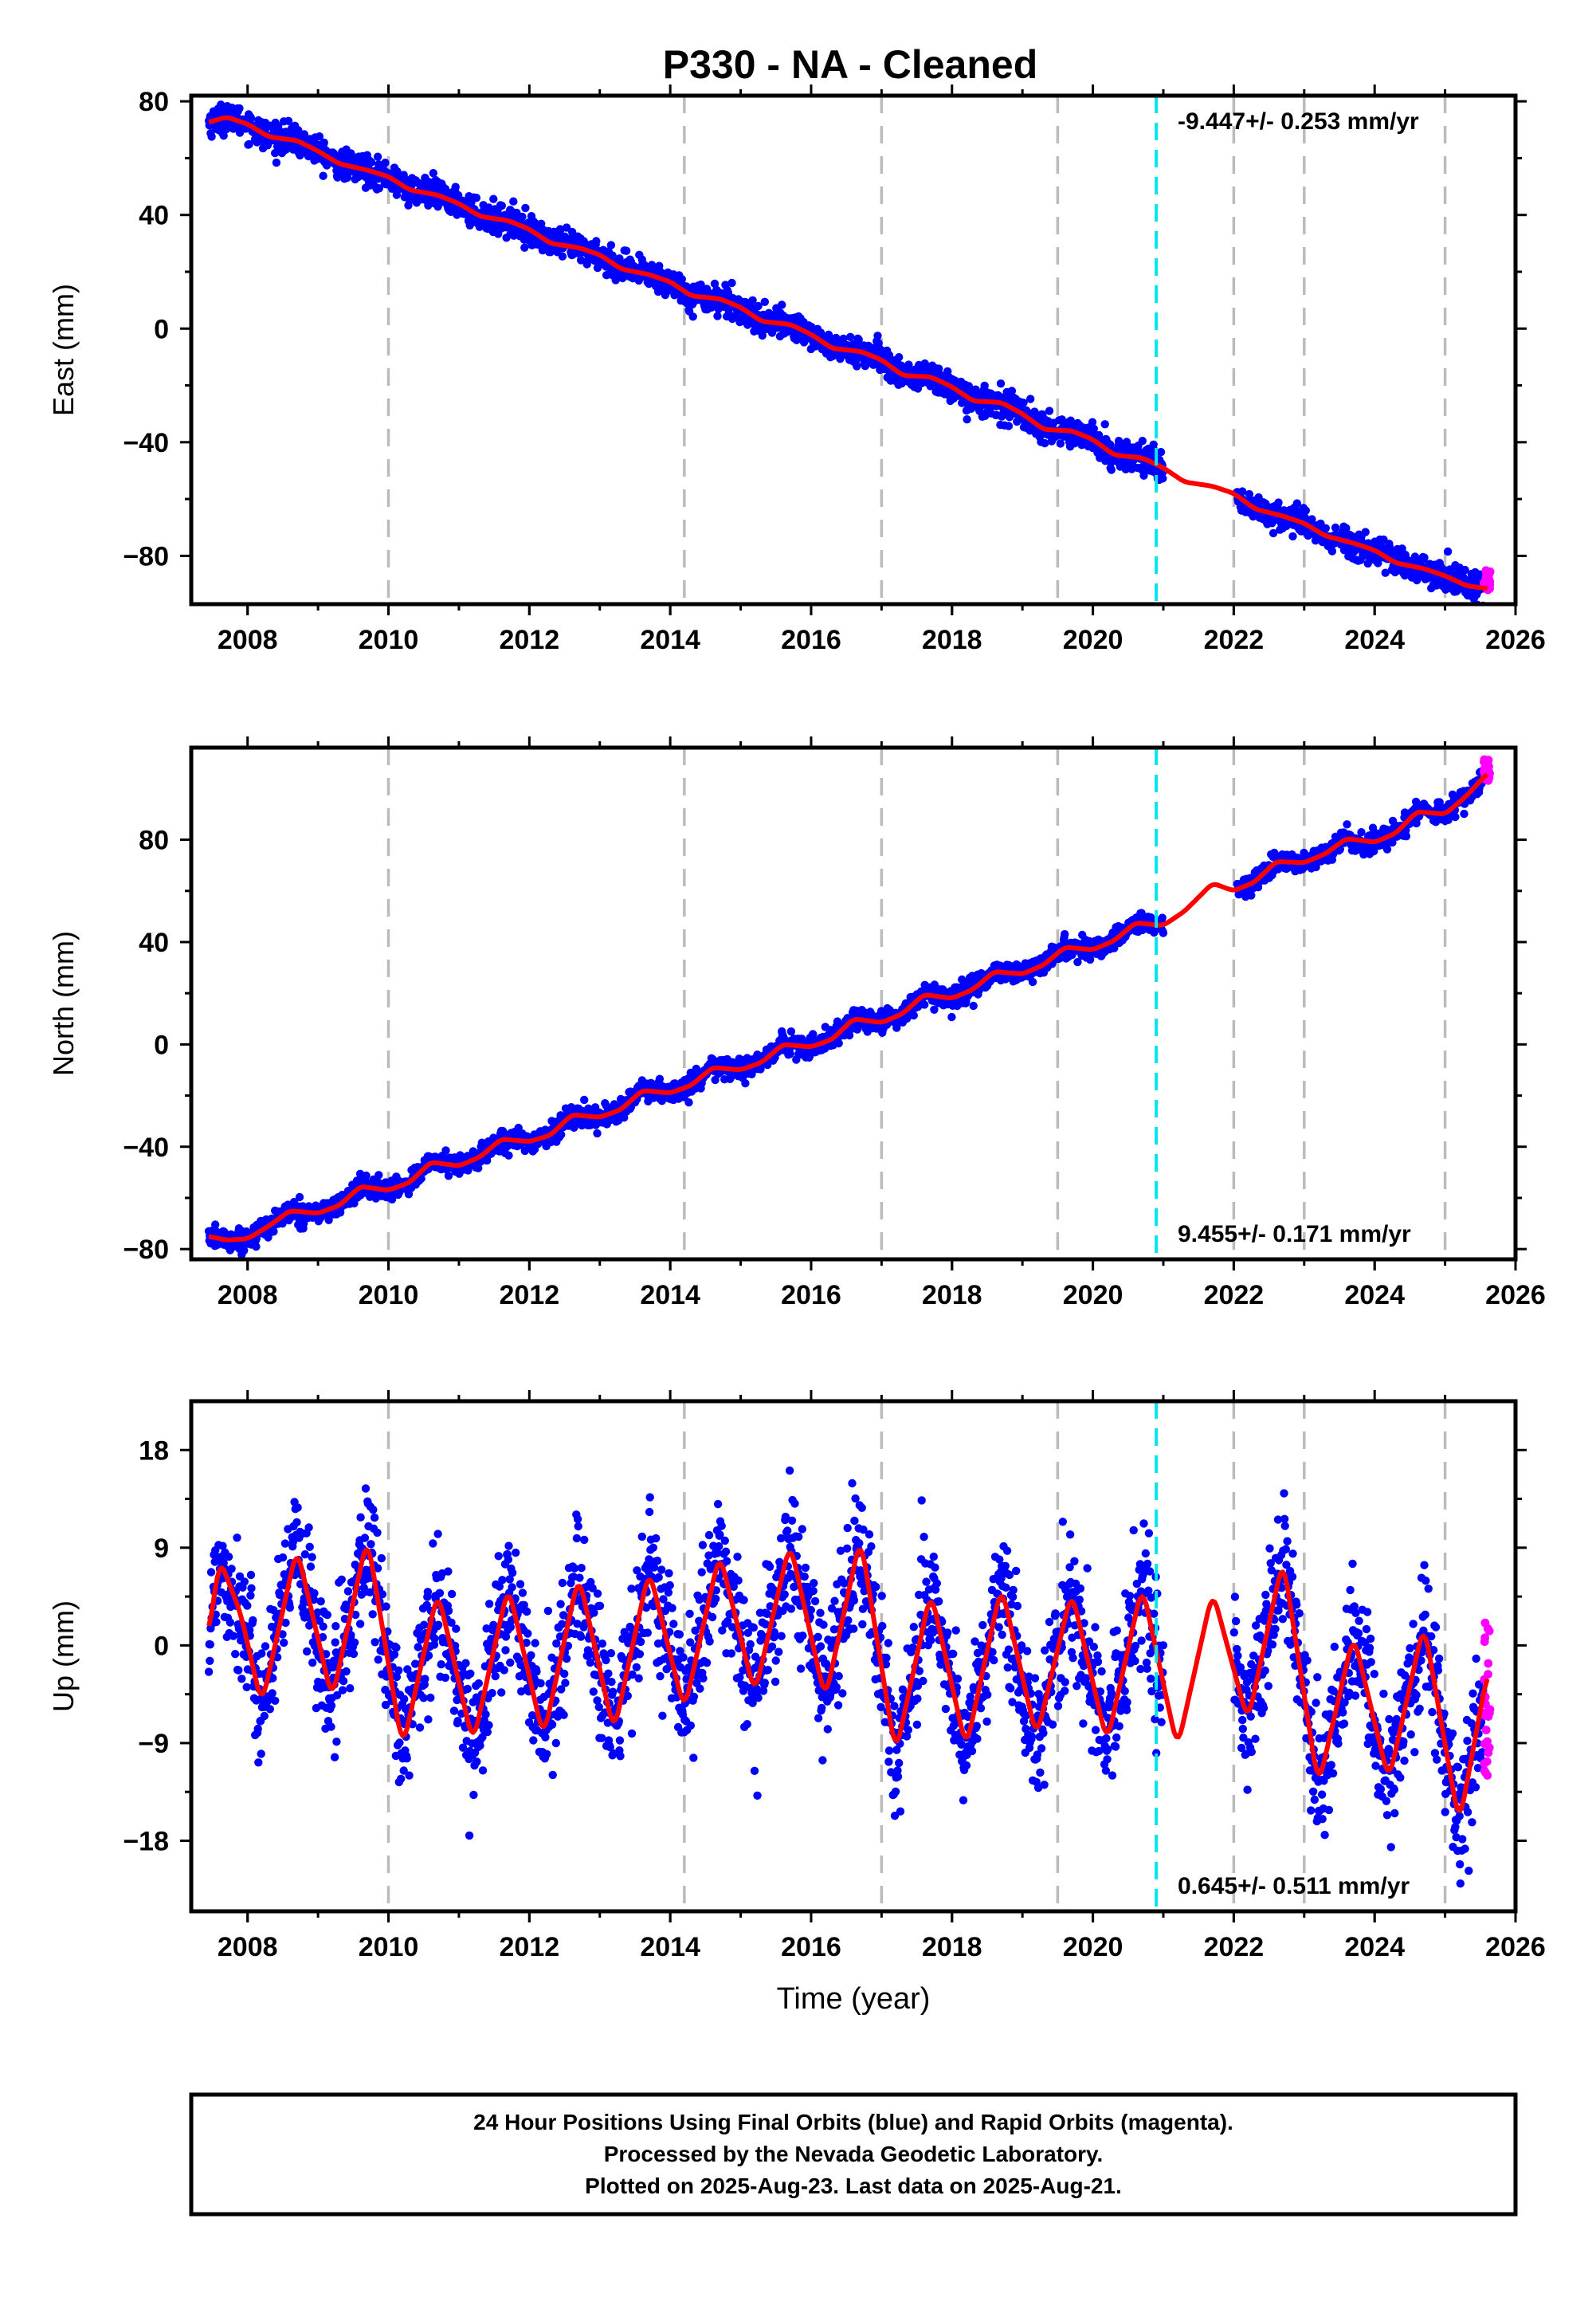 The height and width of the screenshot is (2313, 1596). What do you see at coordinates (389, 640) in the screenshot?
I see `x-tick-label: 2010` at bounding box center [389, 640].